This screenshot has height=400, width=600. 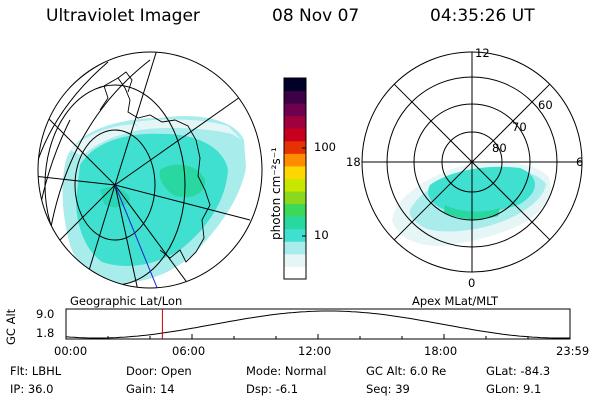 What do you see at coordinates (11, 326) in the screenshot?
I see `alt-axis-label: GC Alt` at bounding box center [11, 326].